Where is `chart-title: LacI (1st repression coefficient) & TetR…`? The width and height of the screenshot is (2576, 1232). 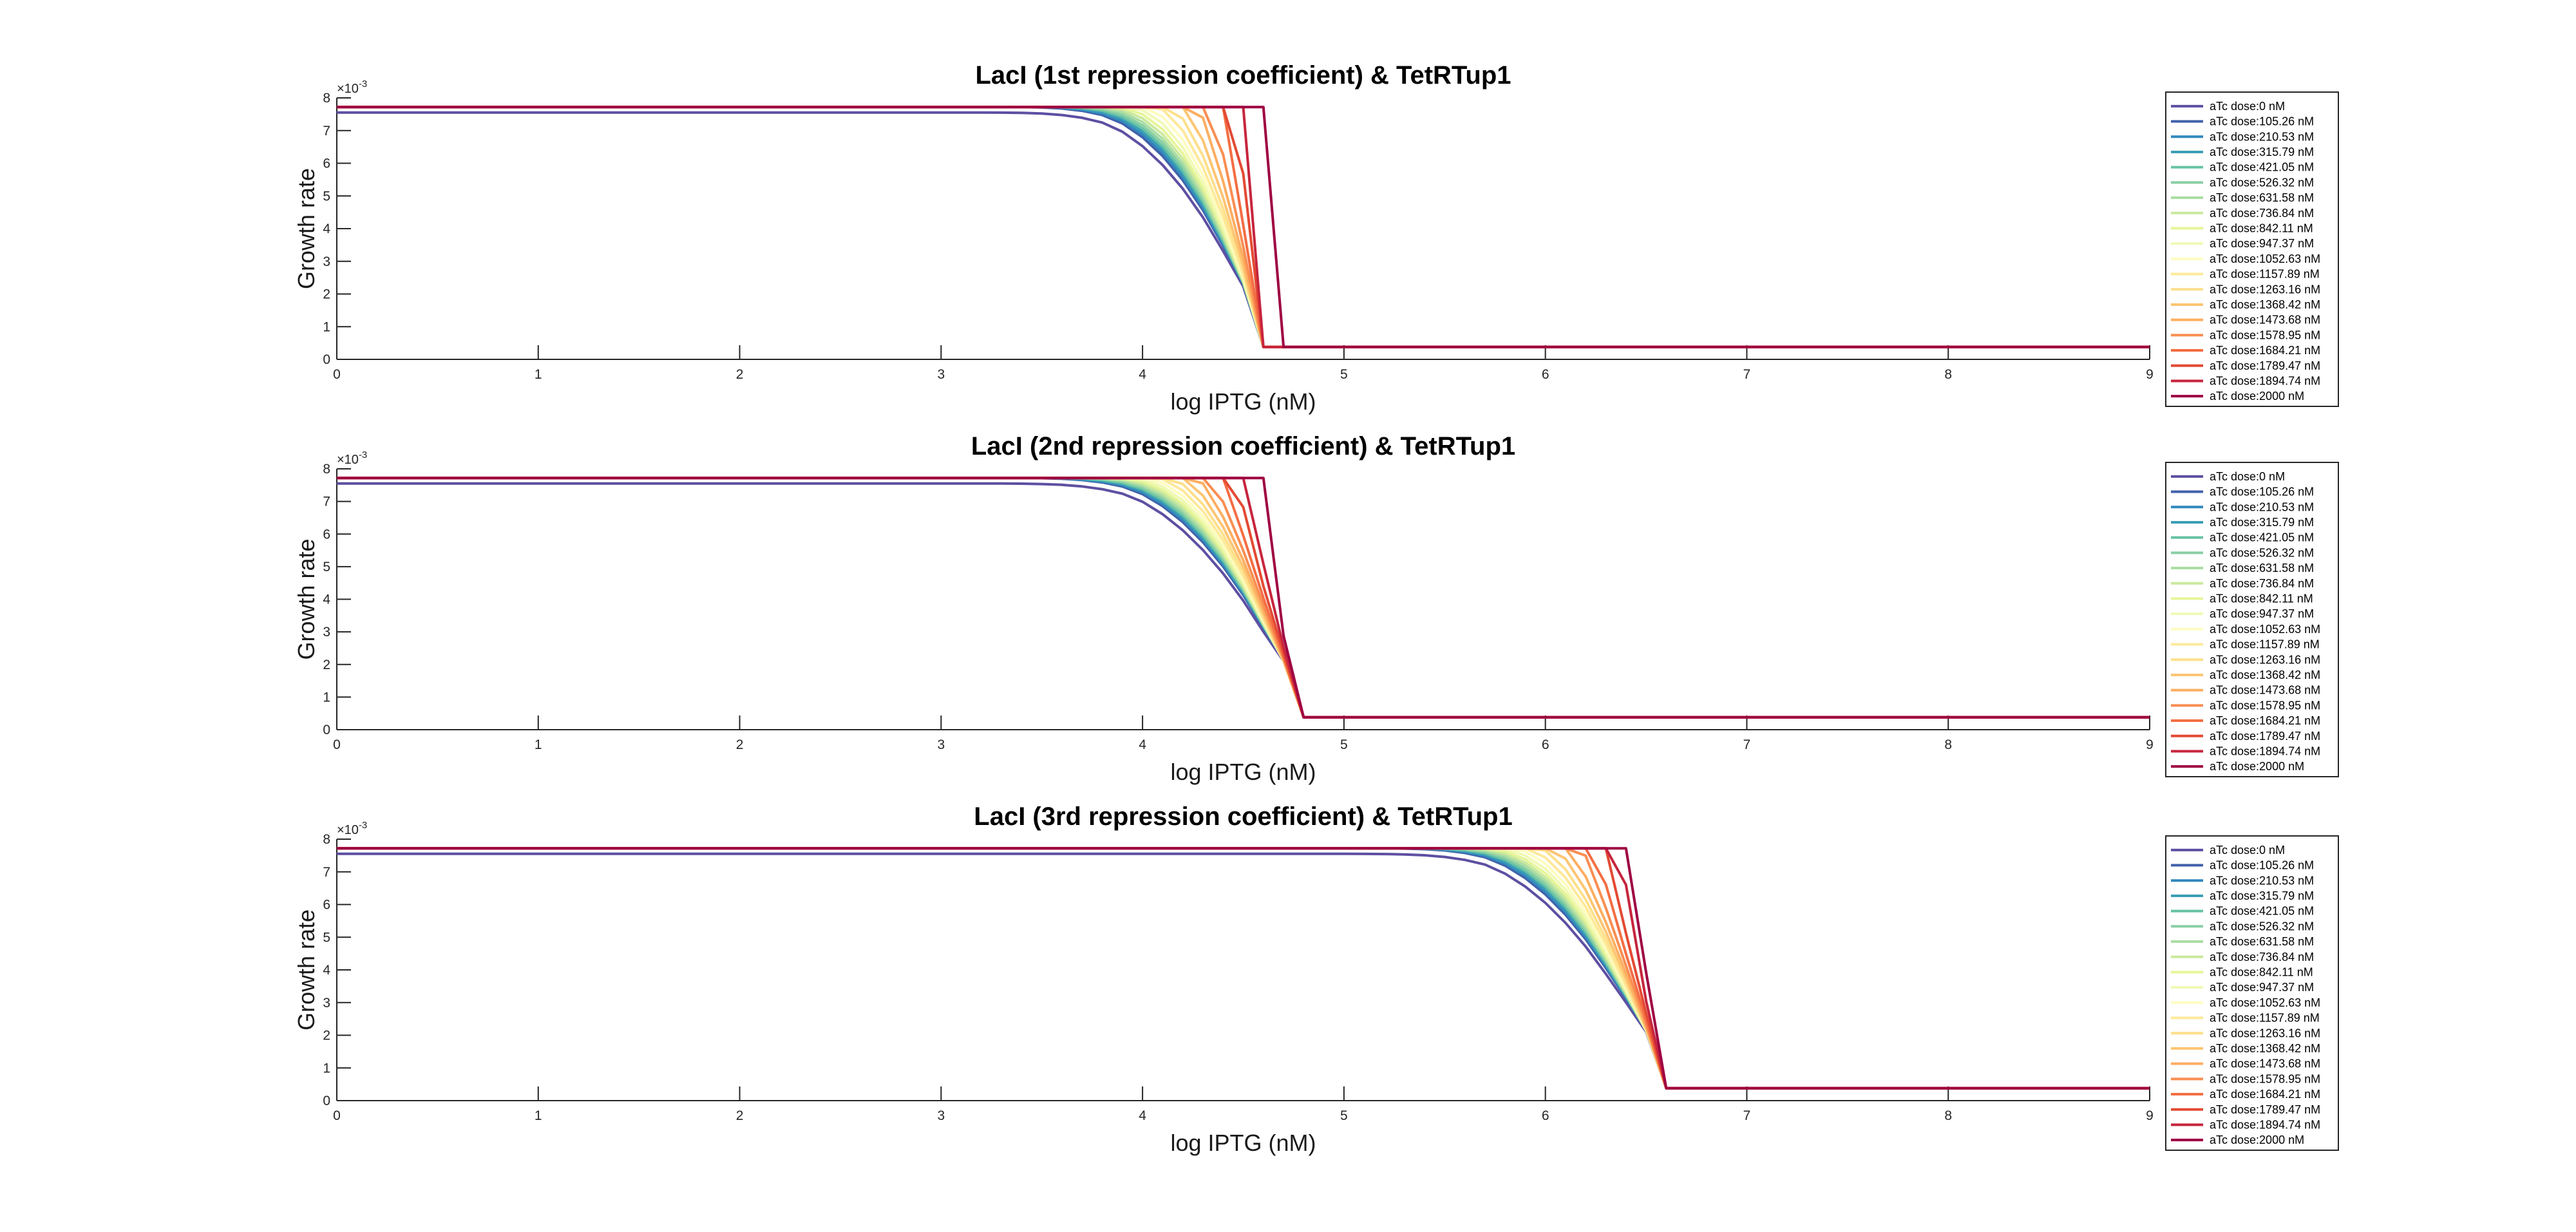
chart-title: LacI (1st repression coefficient) & TetR… is located at coordinates (1243, 75).